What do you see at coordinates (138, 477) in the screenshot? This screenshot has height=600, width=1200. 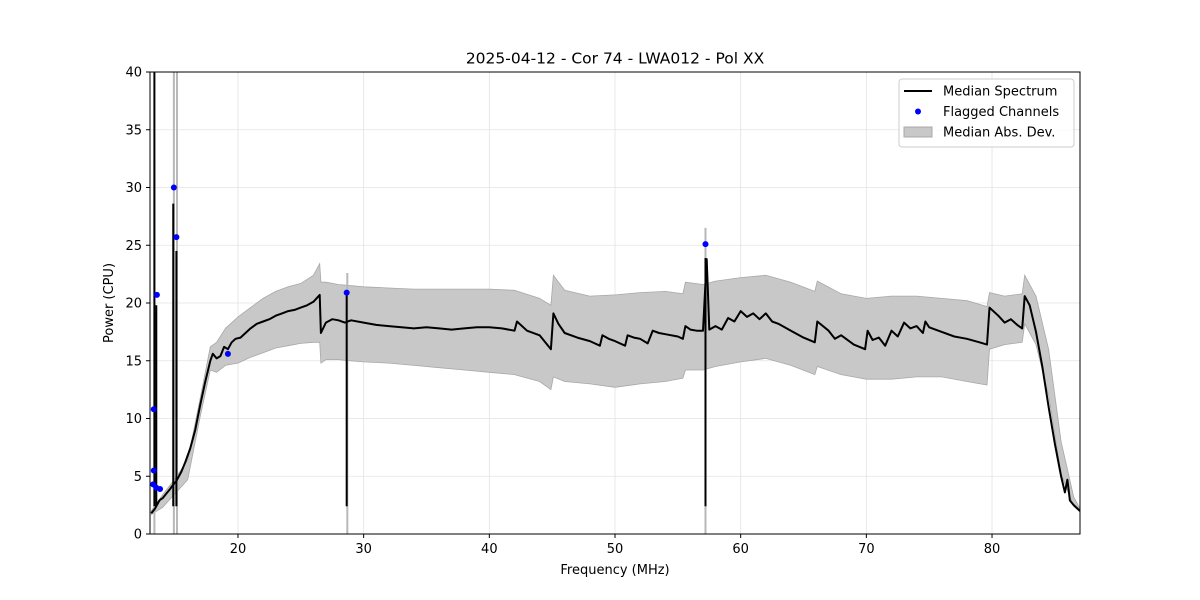 I see `y-tick-label: 5` at bounding box center [138, 477].